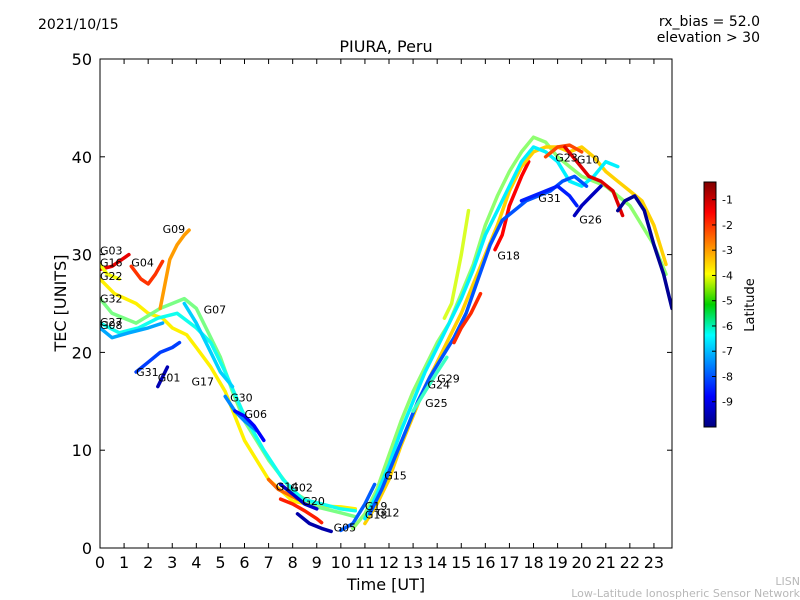  Describe the element at coordinates (588, 160) in the screenshot. I see `satellite-label: G10` at that location.